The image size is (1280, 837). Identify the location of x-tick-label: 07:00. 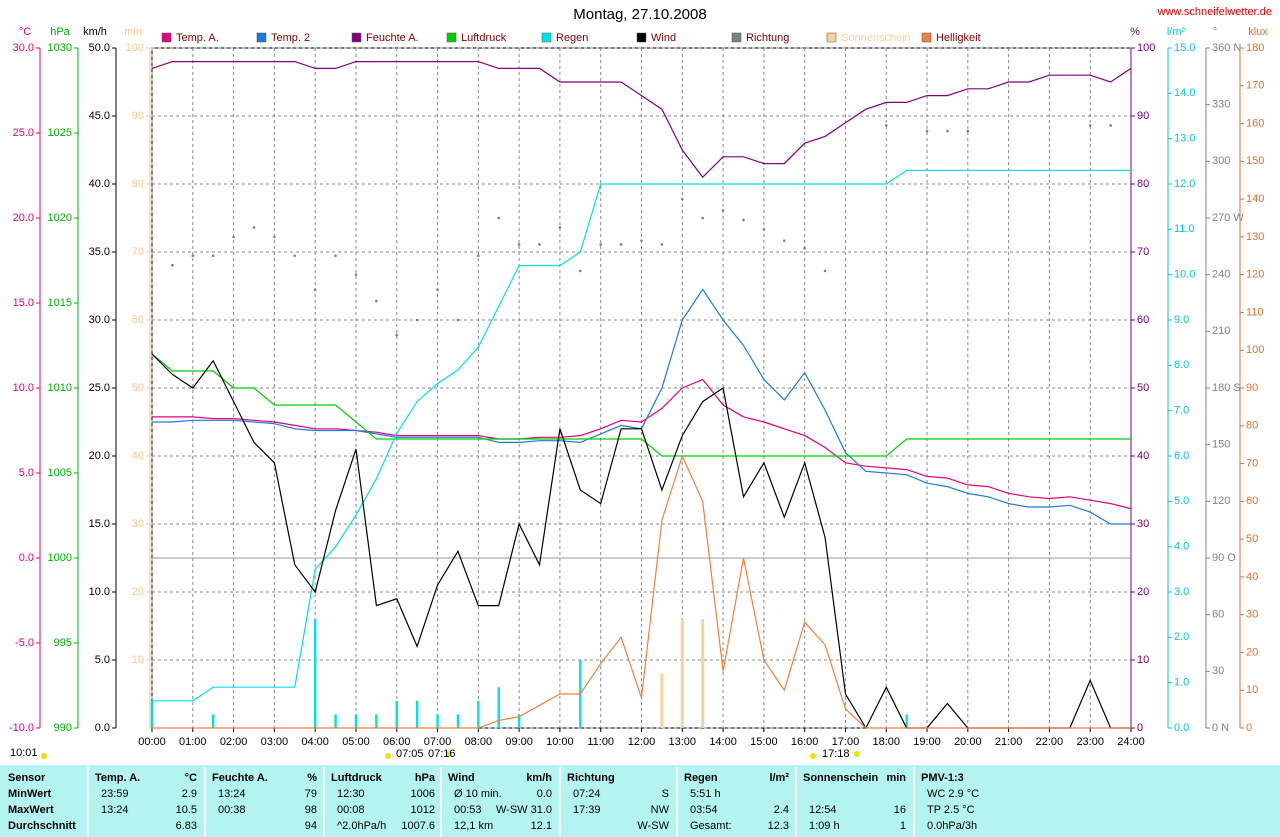
(438, 742).